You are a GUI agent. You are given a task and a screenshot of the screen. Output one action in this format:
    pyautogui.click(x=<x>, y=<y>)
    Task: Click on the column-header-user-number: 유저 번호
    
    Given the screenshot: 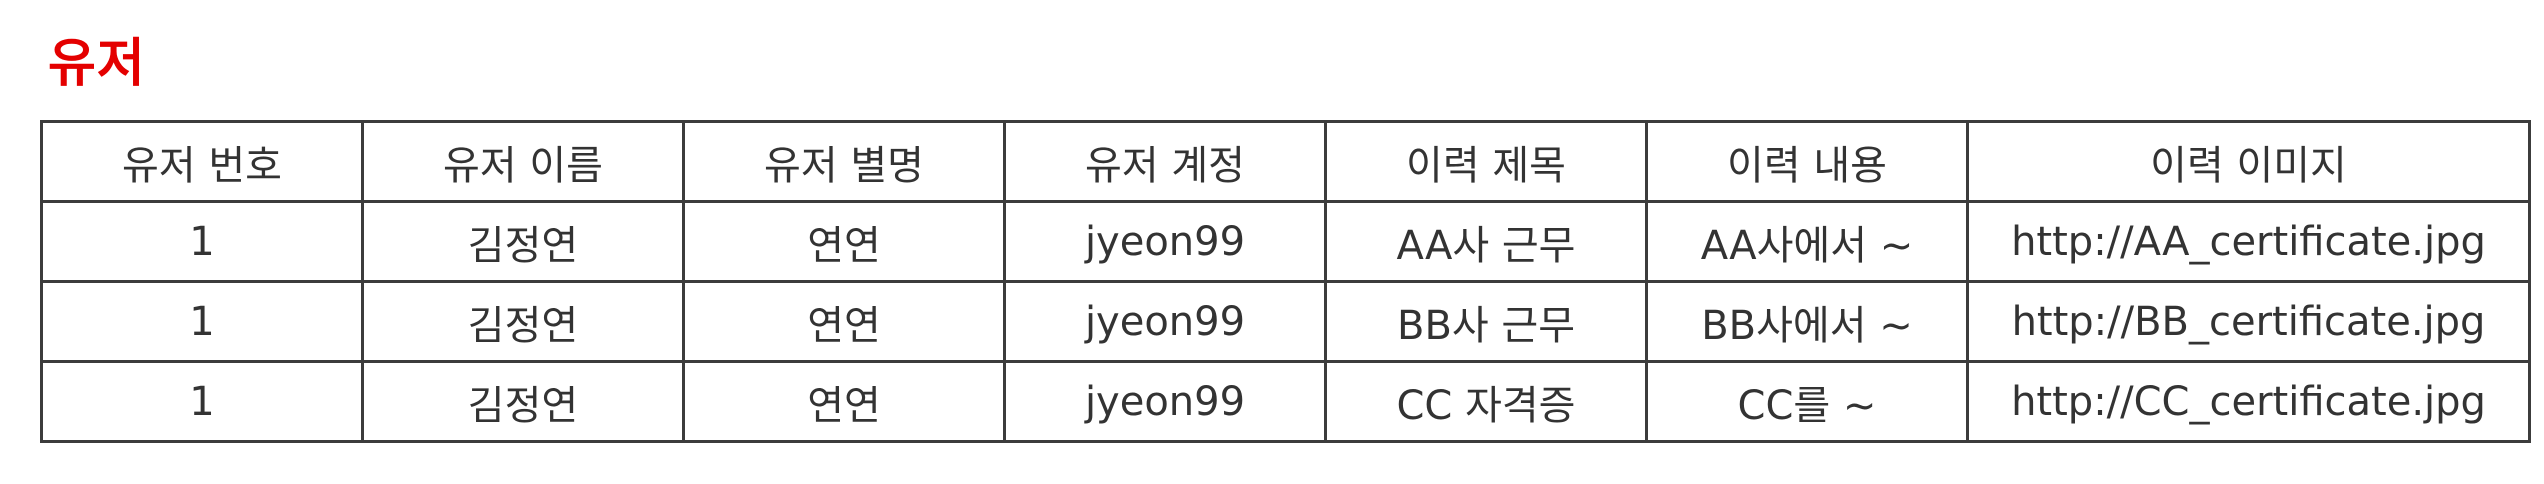 What is the action you would take?
    pyautogui.click(x=202, y=161)
    